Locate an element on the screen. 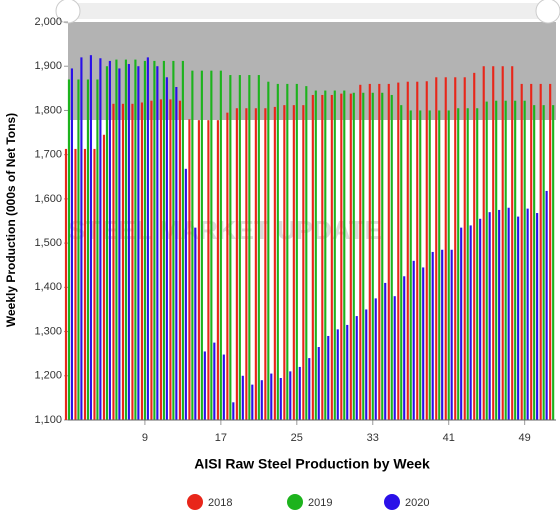  y-tick-label: 1,400 is located at coordinates (48, 287).